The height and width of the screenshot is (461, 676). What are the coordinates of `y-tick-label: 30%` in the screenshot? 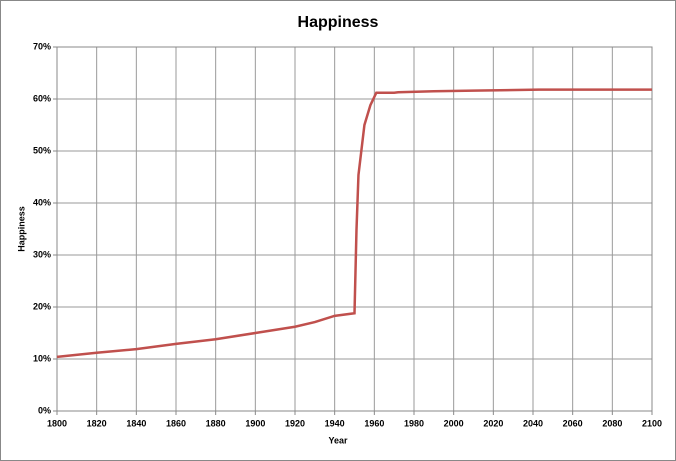 It's located at (42, 254).